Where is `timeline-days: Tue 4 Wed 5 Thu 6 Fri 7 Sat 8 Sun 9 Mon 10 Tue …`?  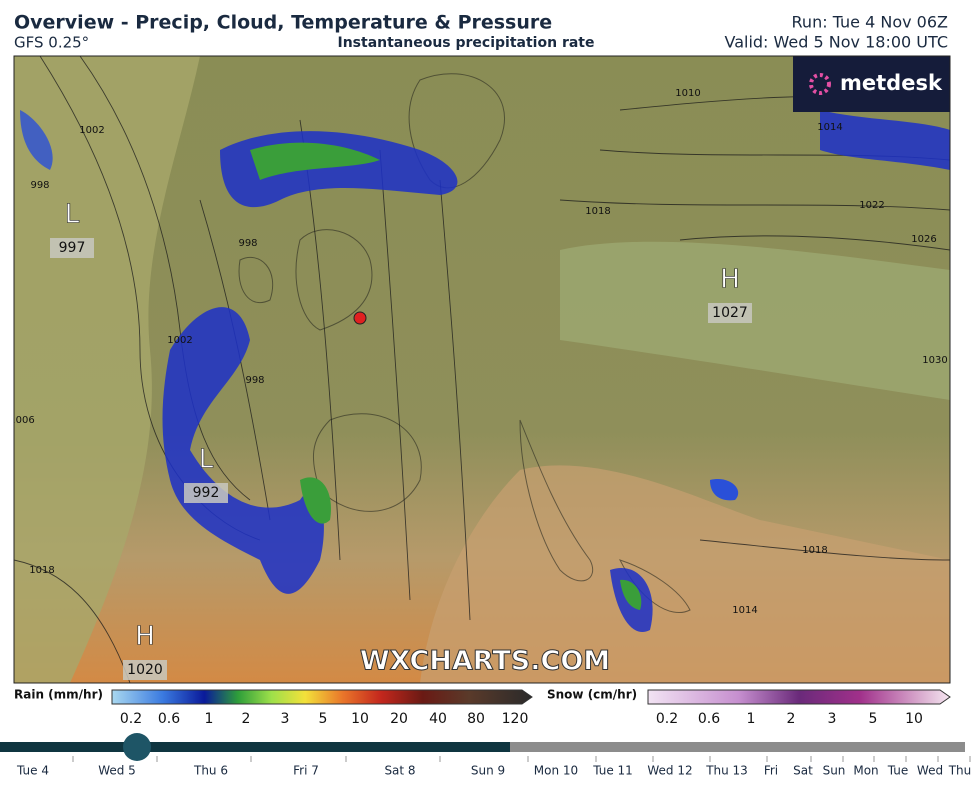
timeline-days: Tue 4 Wed 5 Thu 6 Fri 7 Sat 8 Sun 9 Mon 10 Tue … is located at coordinates (494, 767).